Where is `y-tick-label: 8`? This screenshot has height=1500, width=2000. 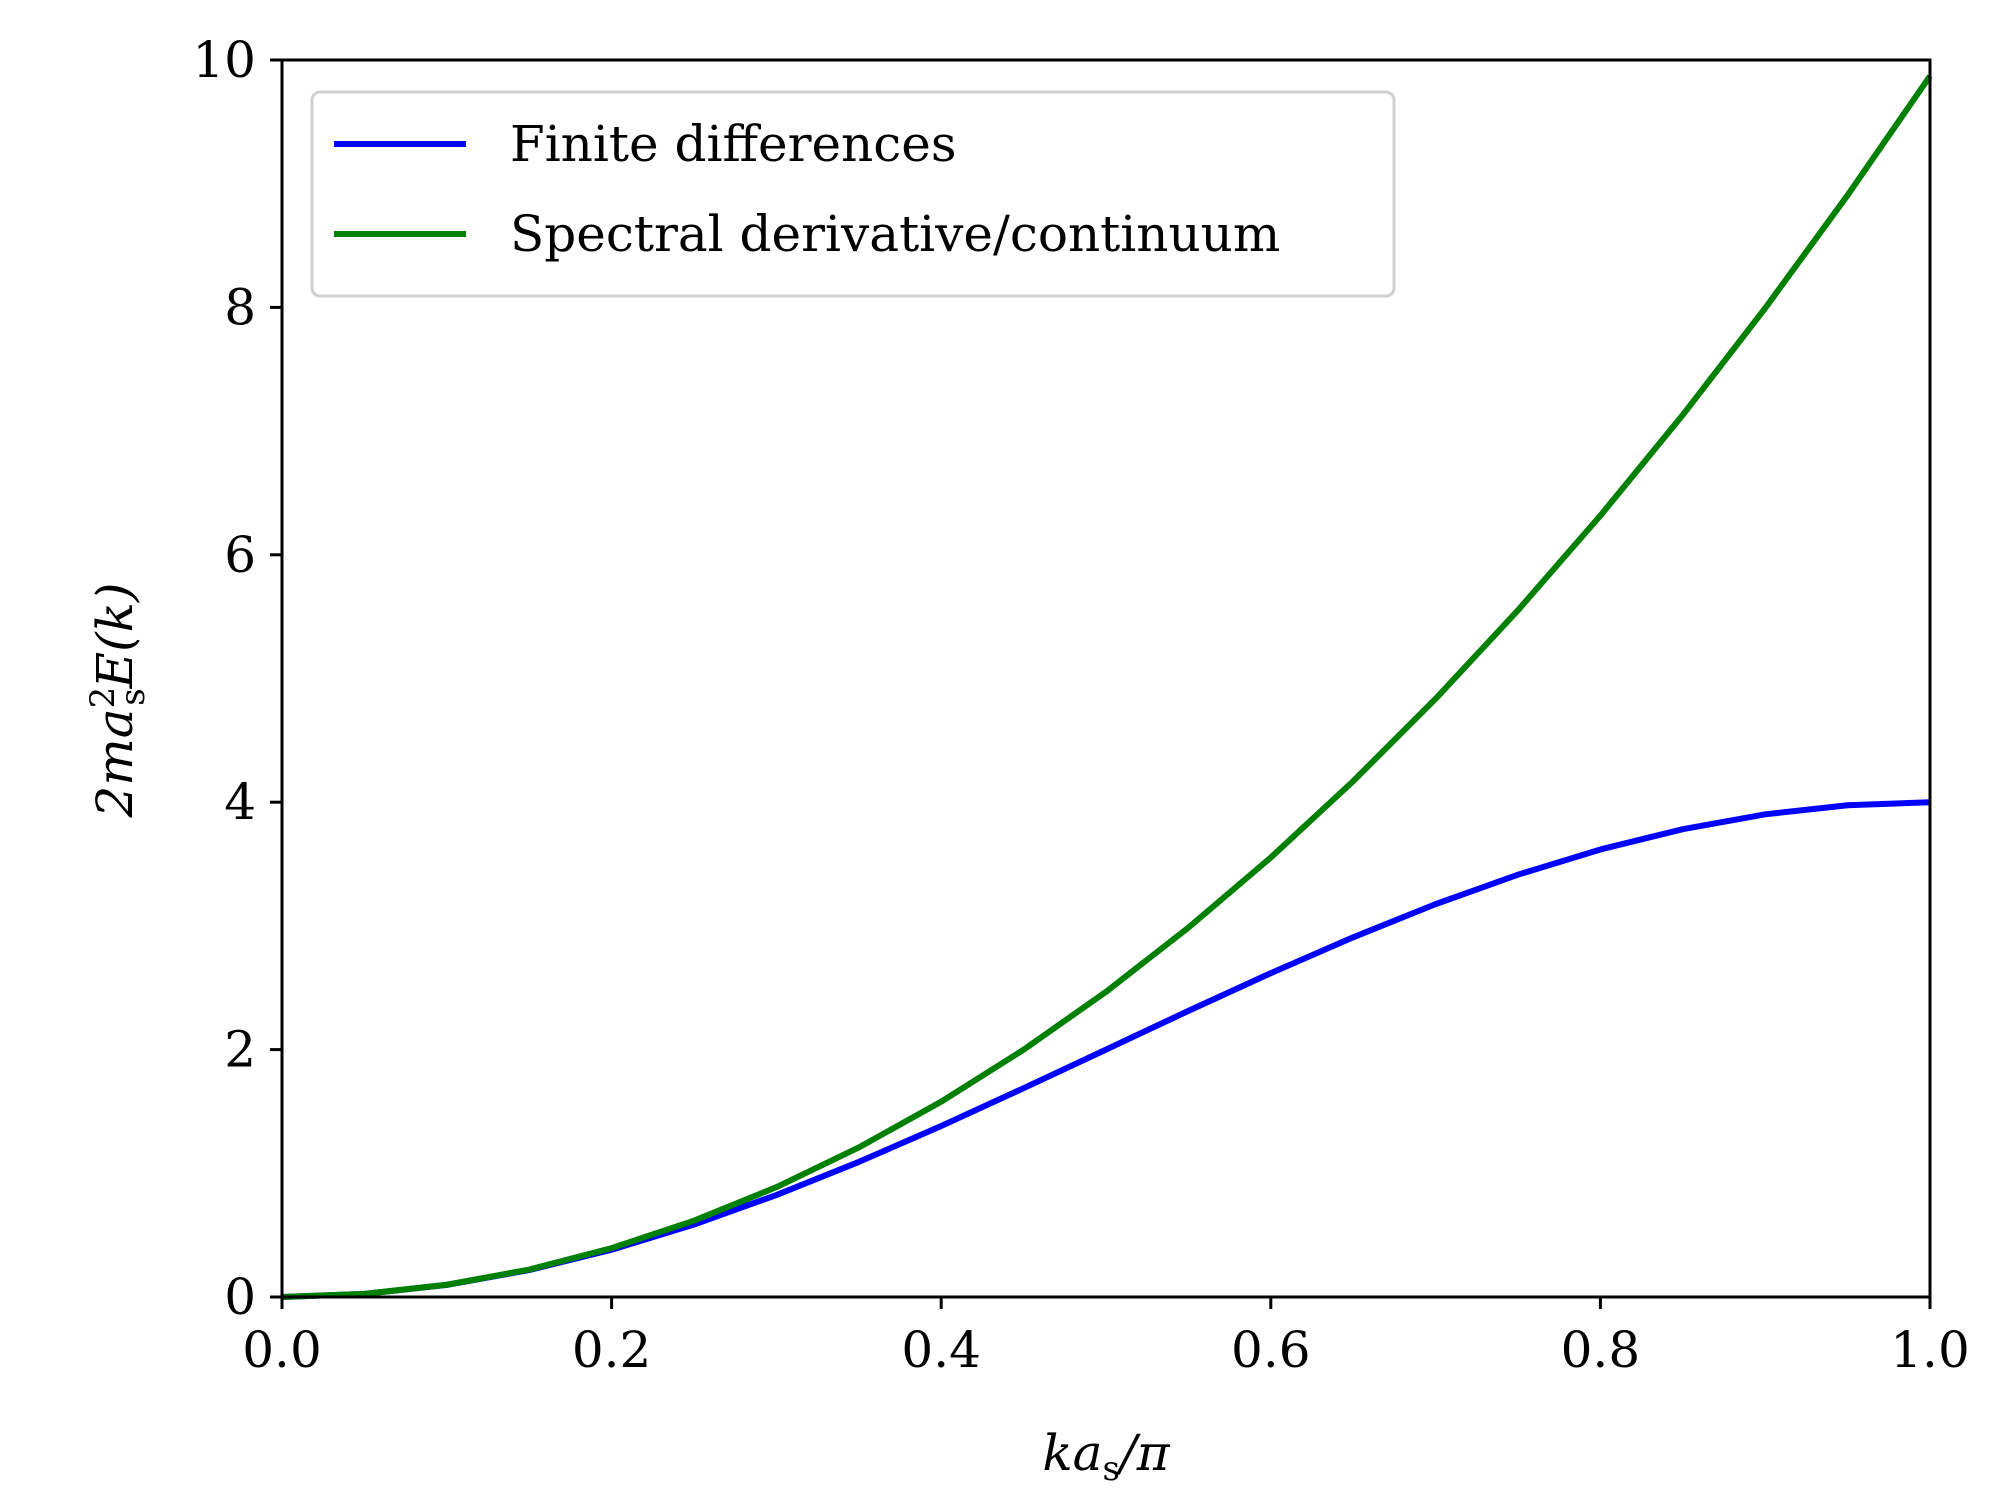
y-tick-label: 8 is located at coordinates (240, 307).